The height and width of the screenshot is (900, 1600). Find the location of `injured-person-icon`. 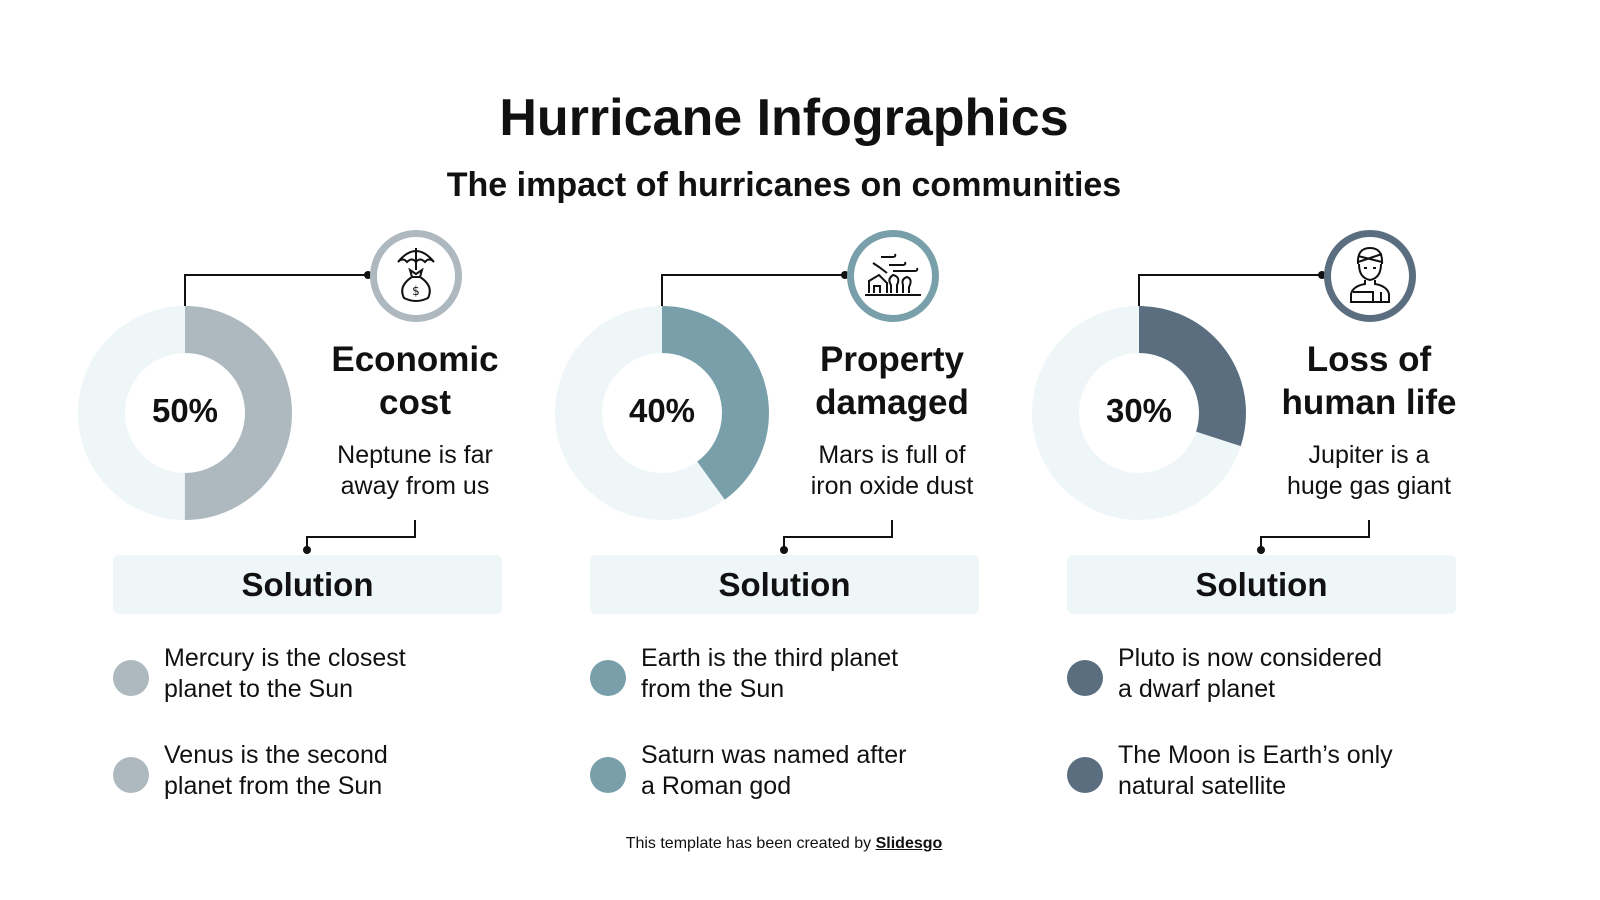

injured-person-icon is located at coordinates (1370, 276).